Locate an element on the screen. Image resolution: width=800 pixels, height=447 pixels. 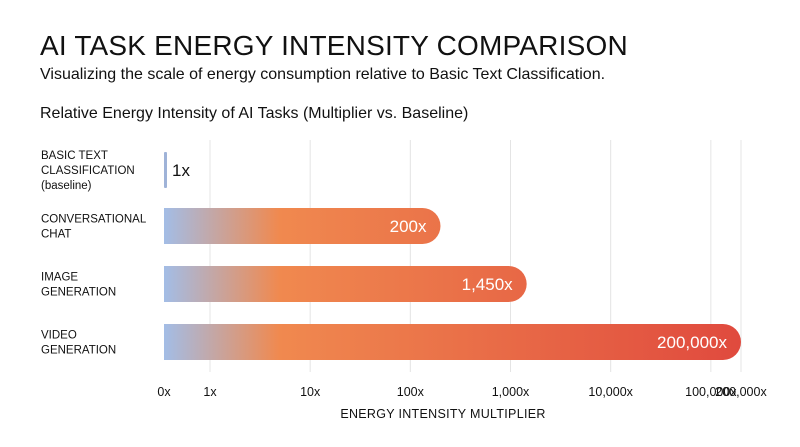
bar-value-label: 200x is located at coordinates (408, 226).